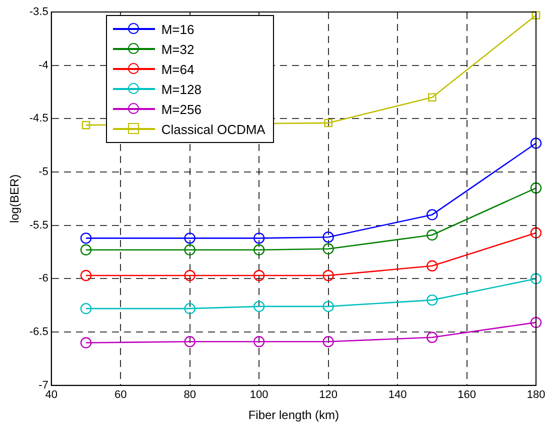 The width and height of the screenshot is (550, 427). Describe the element at coordinates (536, 395) in the screenshot. I see `x-tick-label: 180` at that location.